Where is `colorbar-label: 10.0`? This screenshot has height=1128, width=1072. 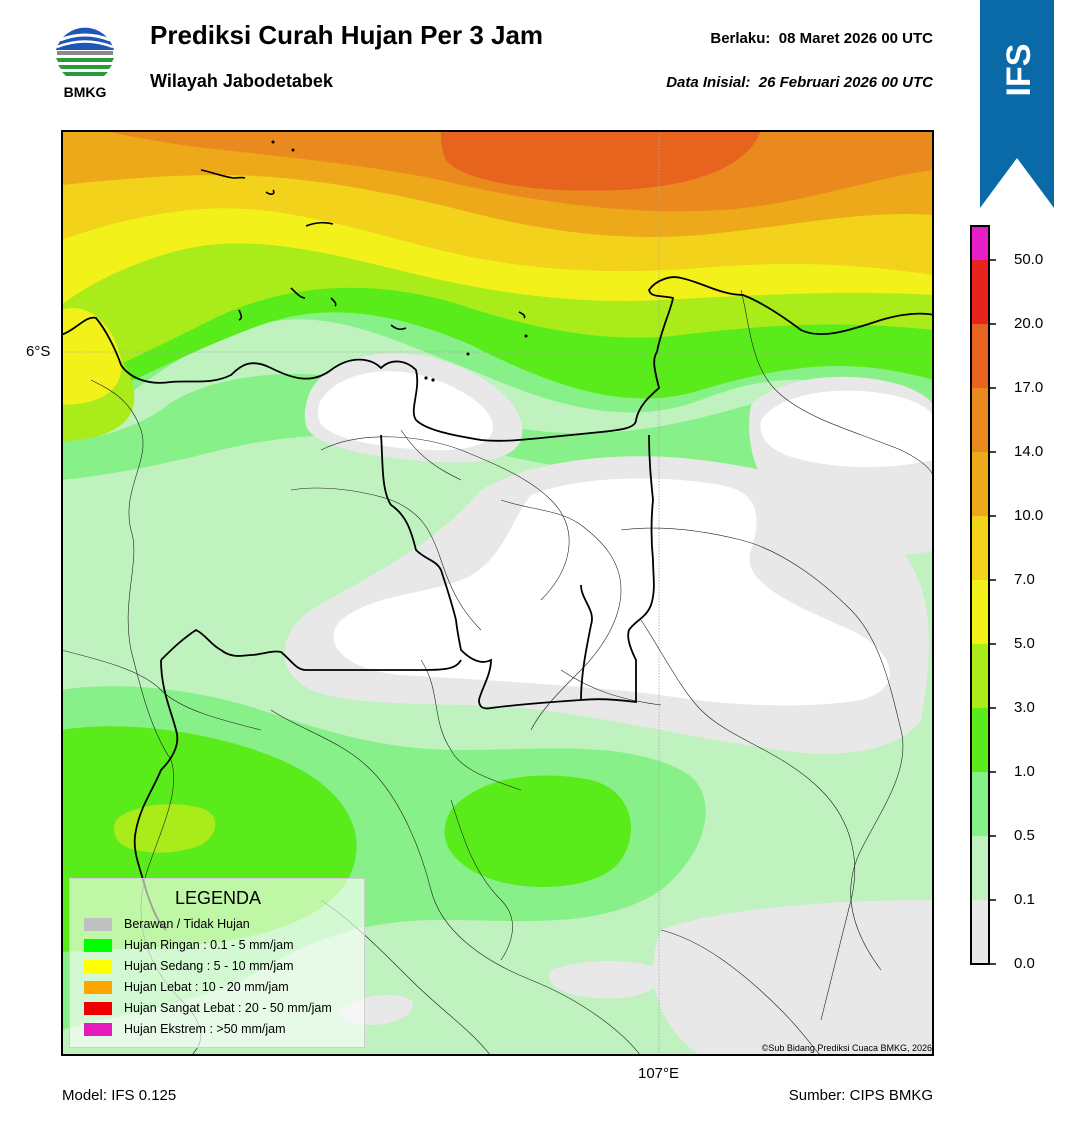
colorbar-label: 10.0 is located at coordinates (1029, 515).